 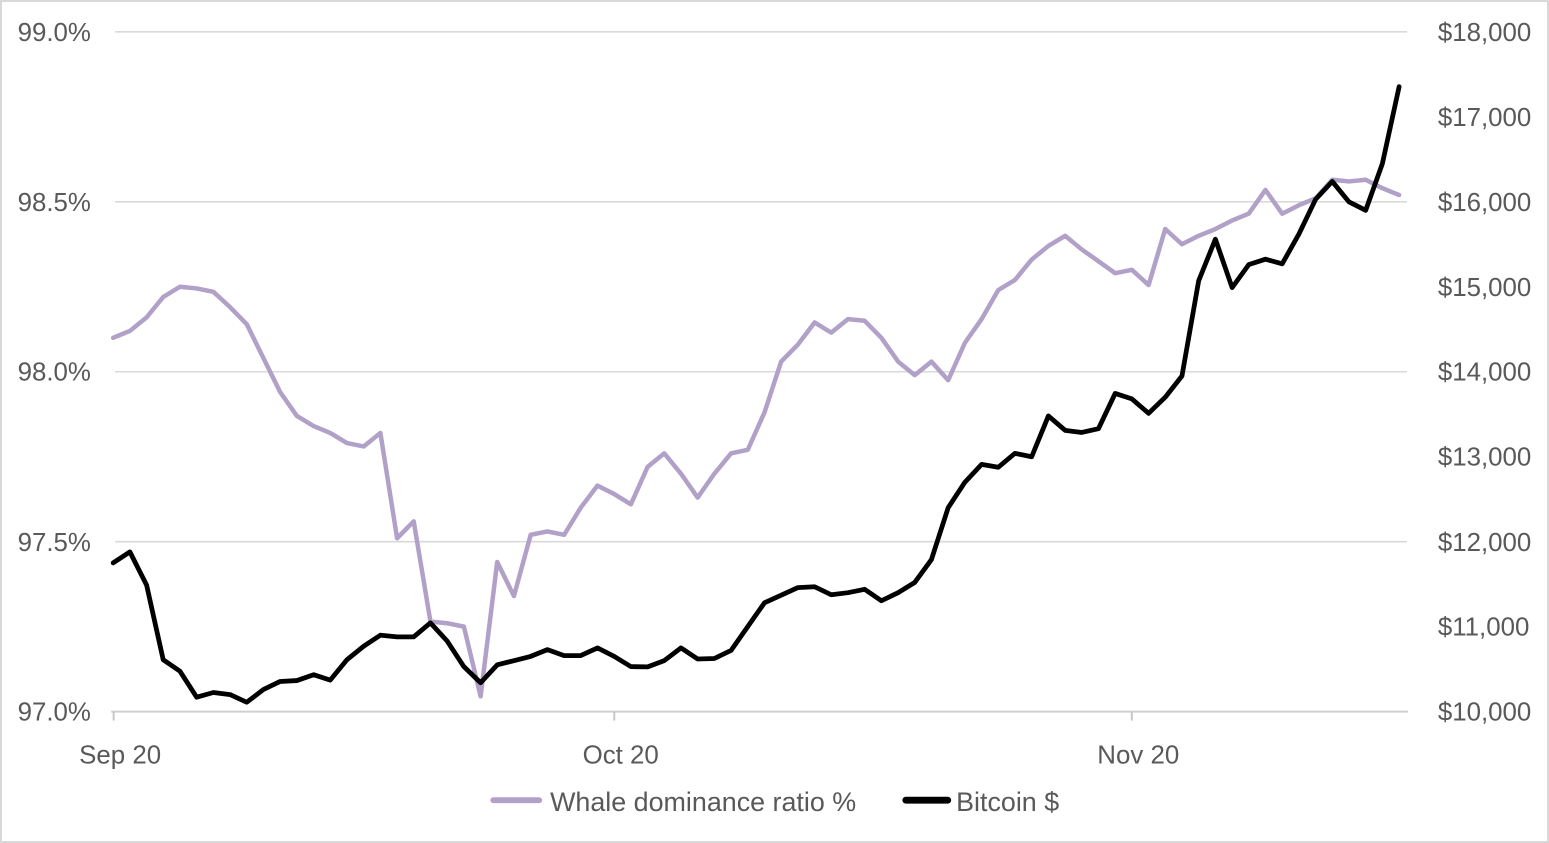 I want to click on x-axis-tick-oct20: Oct 20, so click(x=621, y=755).